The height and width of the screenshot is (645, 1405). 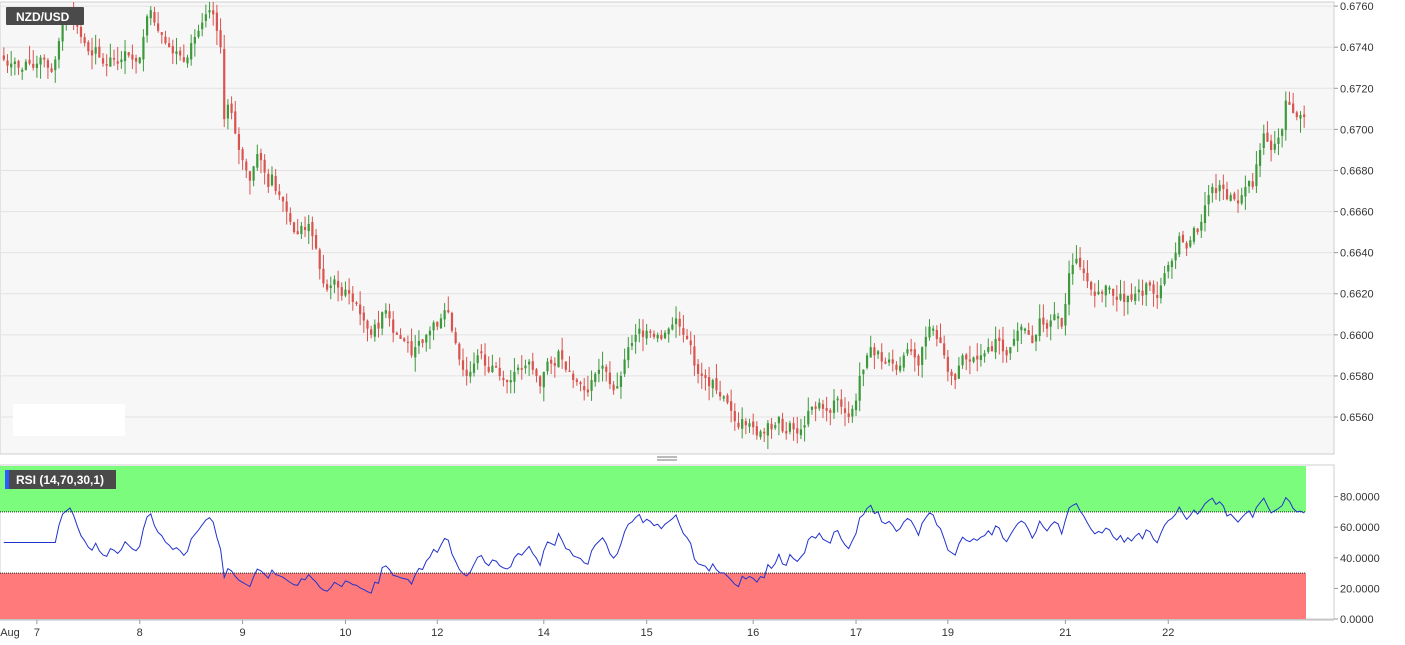 I want to click on price-tick-label: 0.6580, so click(x=1357, y=377).